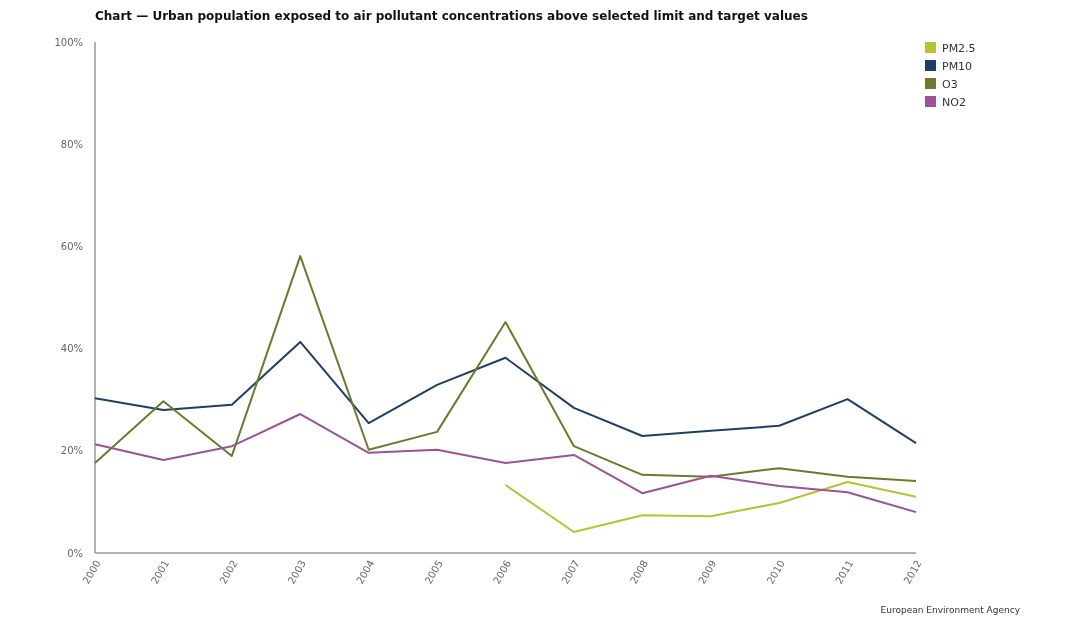 The image size is (1065, 628). I want to click on y-tick-label: 0%, so click(75, 553).